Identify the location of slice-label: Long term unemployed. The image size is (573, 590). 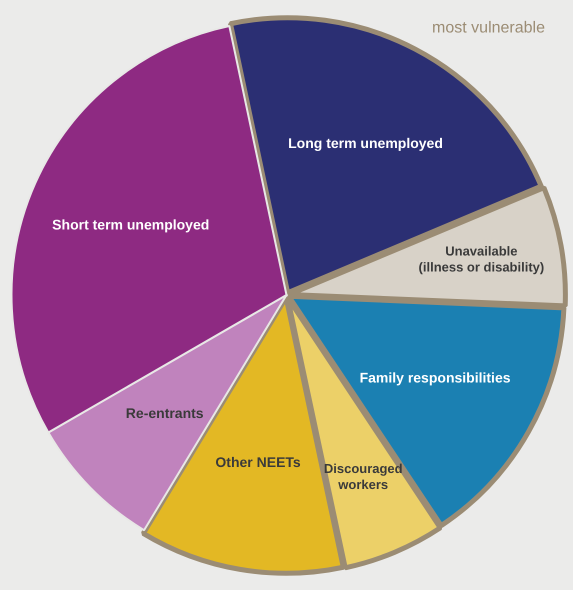
(365, 142).